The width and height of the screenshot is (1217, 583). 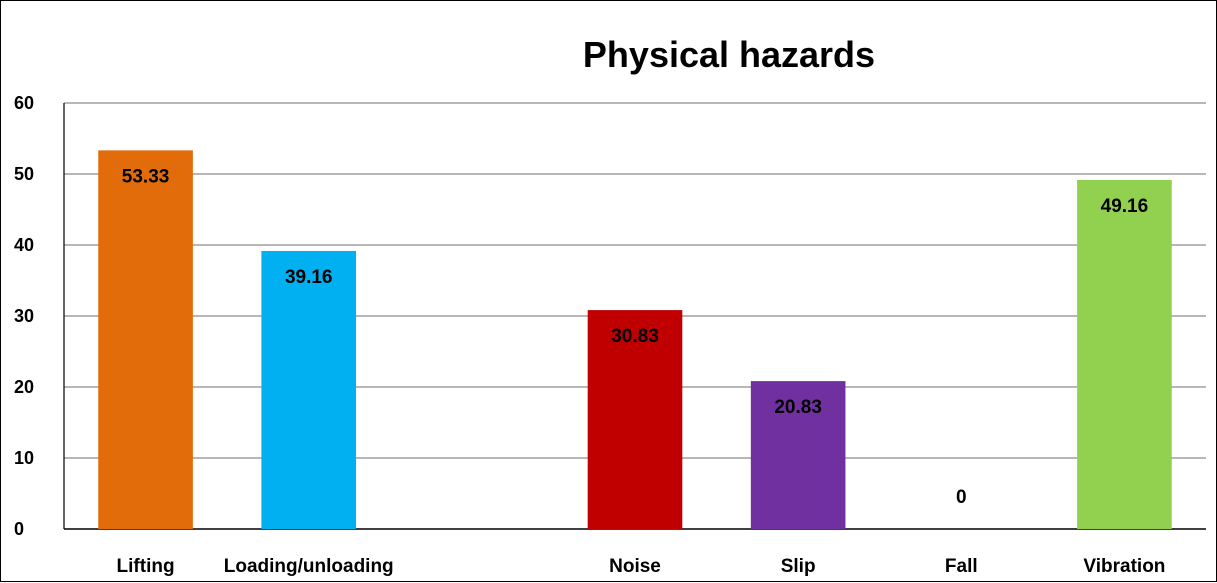 I want to click on data-label: 30.83, so click(x=635, y=336).